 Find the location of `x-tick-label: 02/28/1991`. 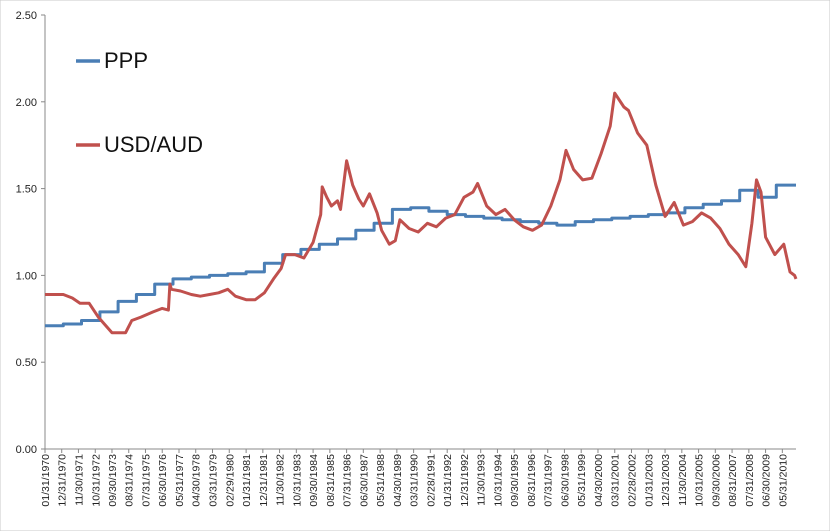

x-tick-label: 02/28/1991 is located at coordinates (431, 480).